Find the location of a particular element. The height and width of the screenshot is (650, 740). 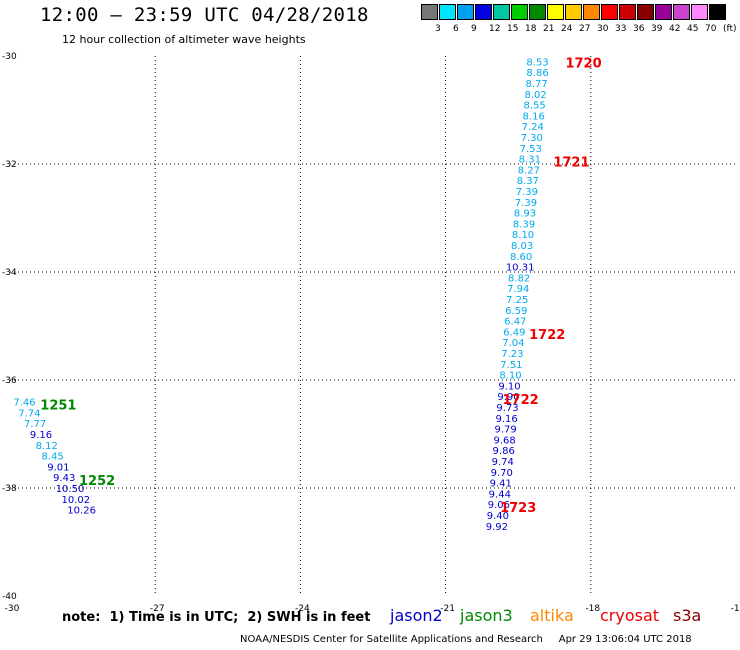

legend-jason3: jason3 is located at coordinates (486, 615).